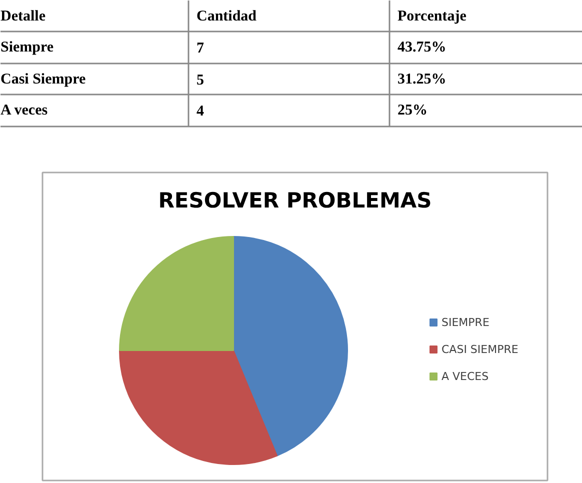  I want to click on text: A veces, so click(24, 110).